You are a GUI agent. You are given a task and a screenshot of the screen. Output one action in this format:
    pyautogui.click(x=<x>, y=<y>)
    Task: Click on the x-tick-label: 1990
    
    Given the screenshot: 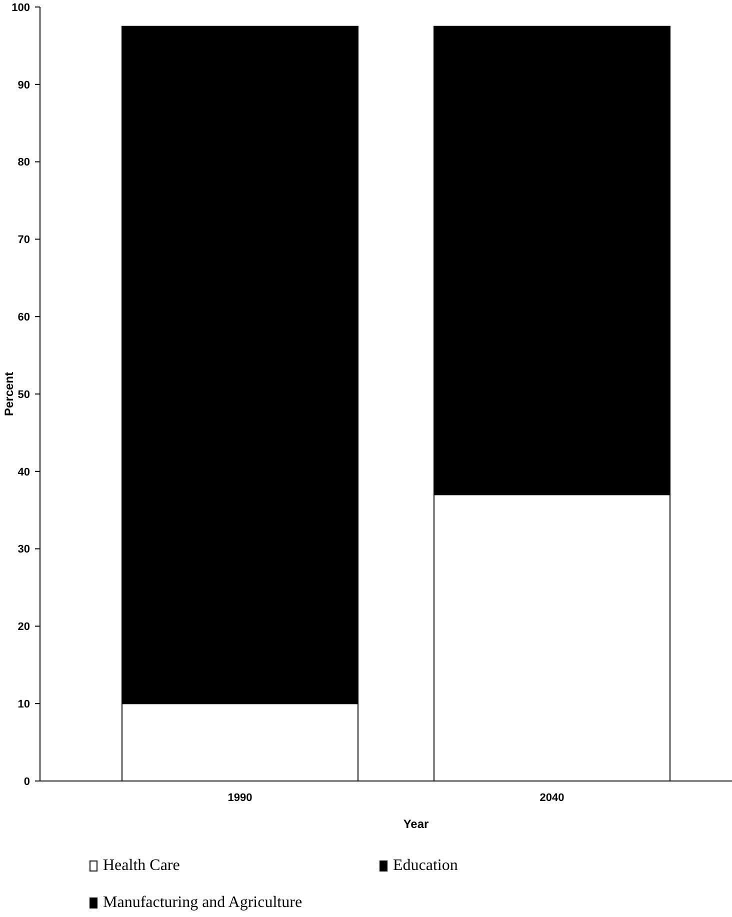 What is the action you would take?
    pyautogui.click(x=240, y=798)
    